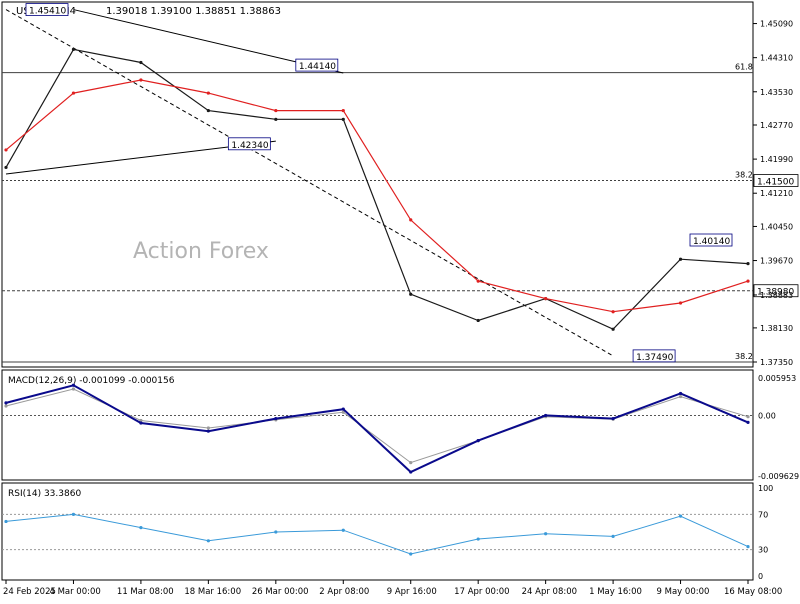 Image resolution: width=800 pixels, height=604 pixels. I want to click on annotation-label: 1.40140, so click(711, 242).